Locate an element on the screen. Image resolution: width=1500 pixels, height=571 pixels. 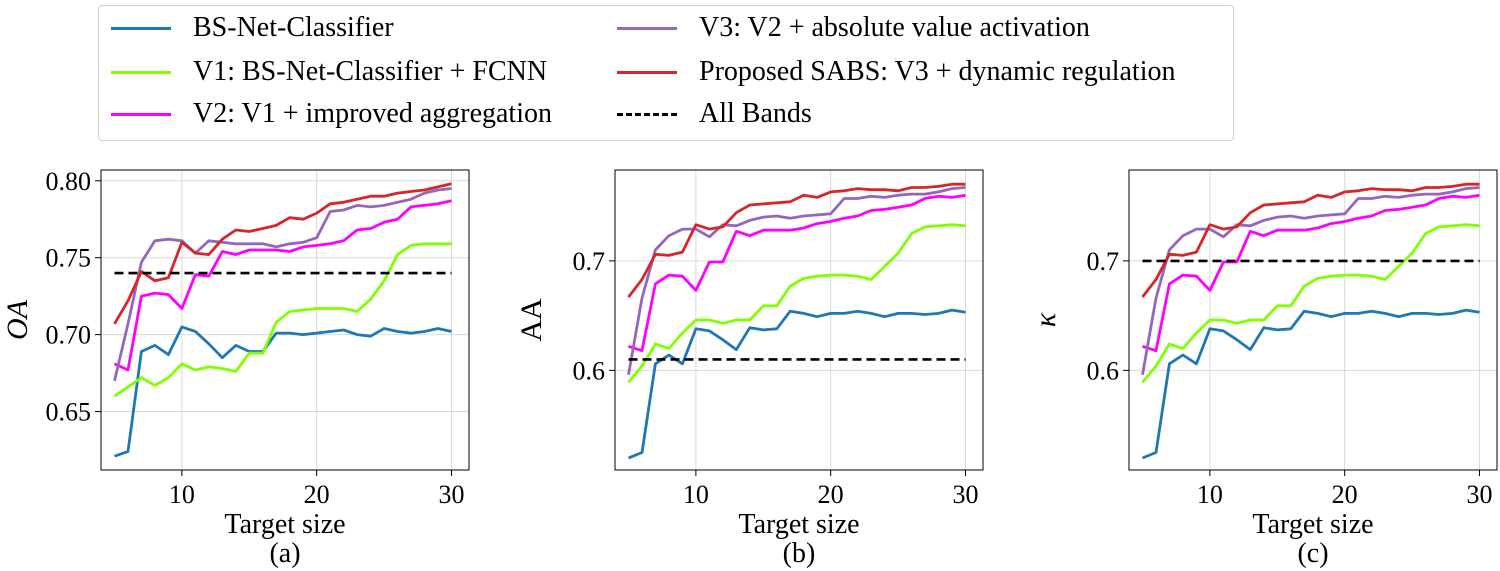
y-tick-label-b-0: 0.6 is located at coordinates (589, 370).